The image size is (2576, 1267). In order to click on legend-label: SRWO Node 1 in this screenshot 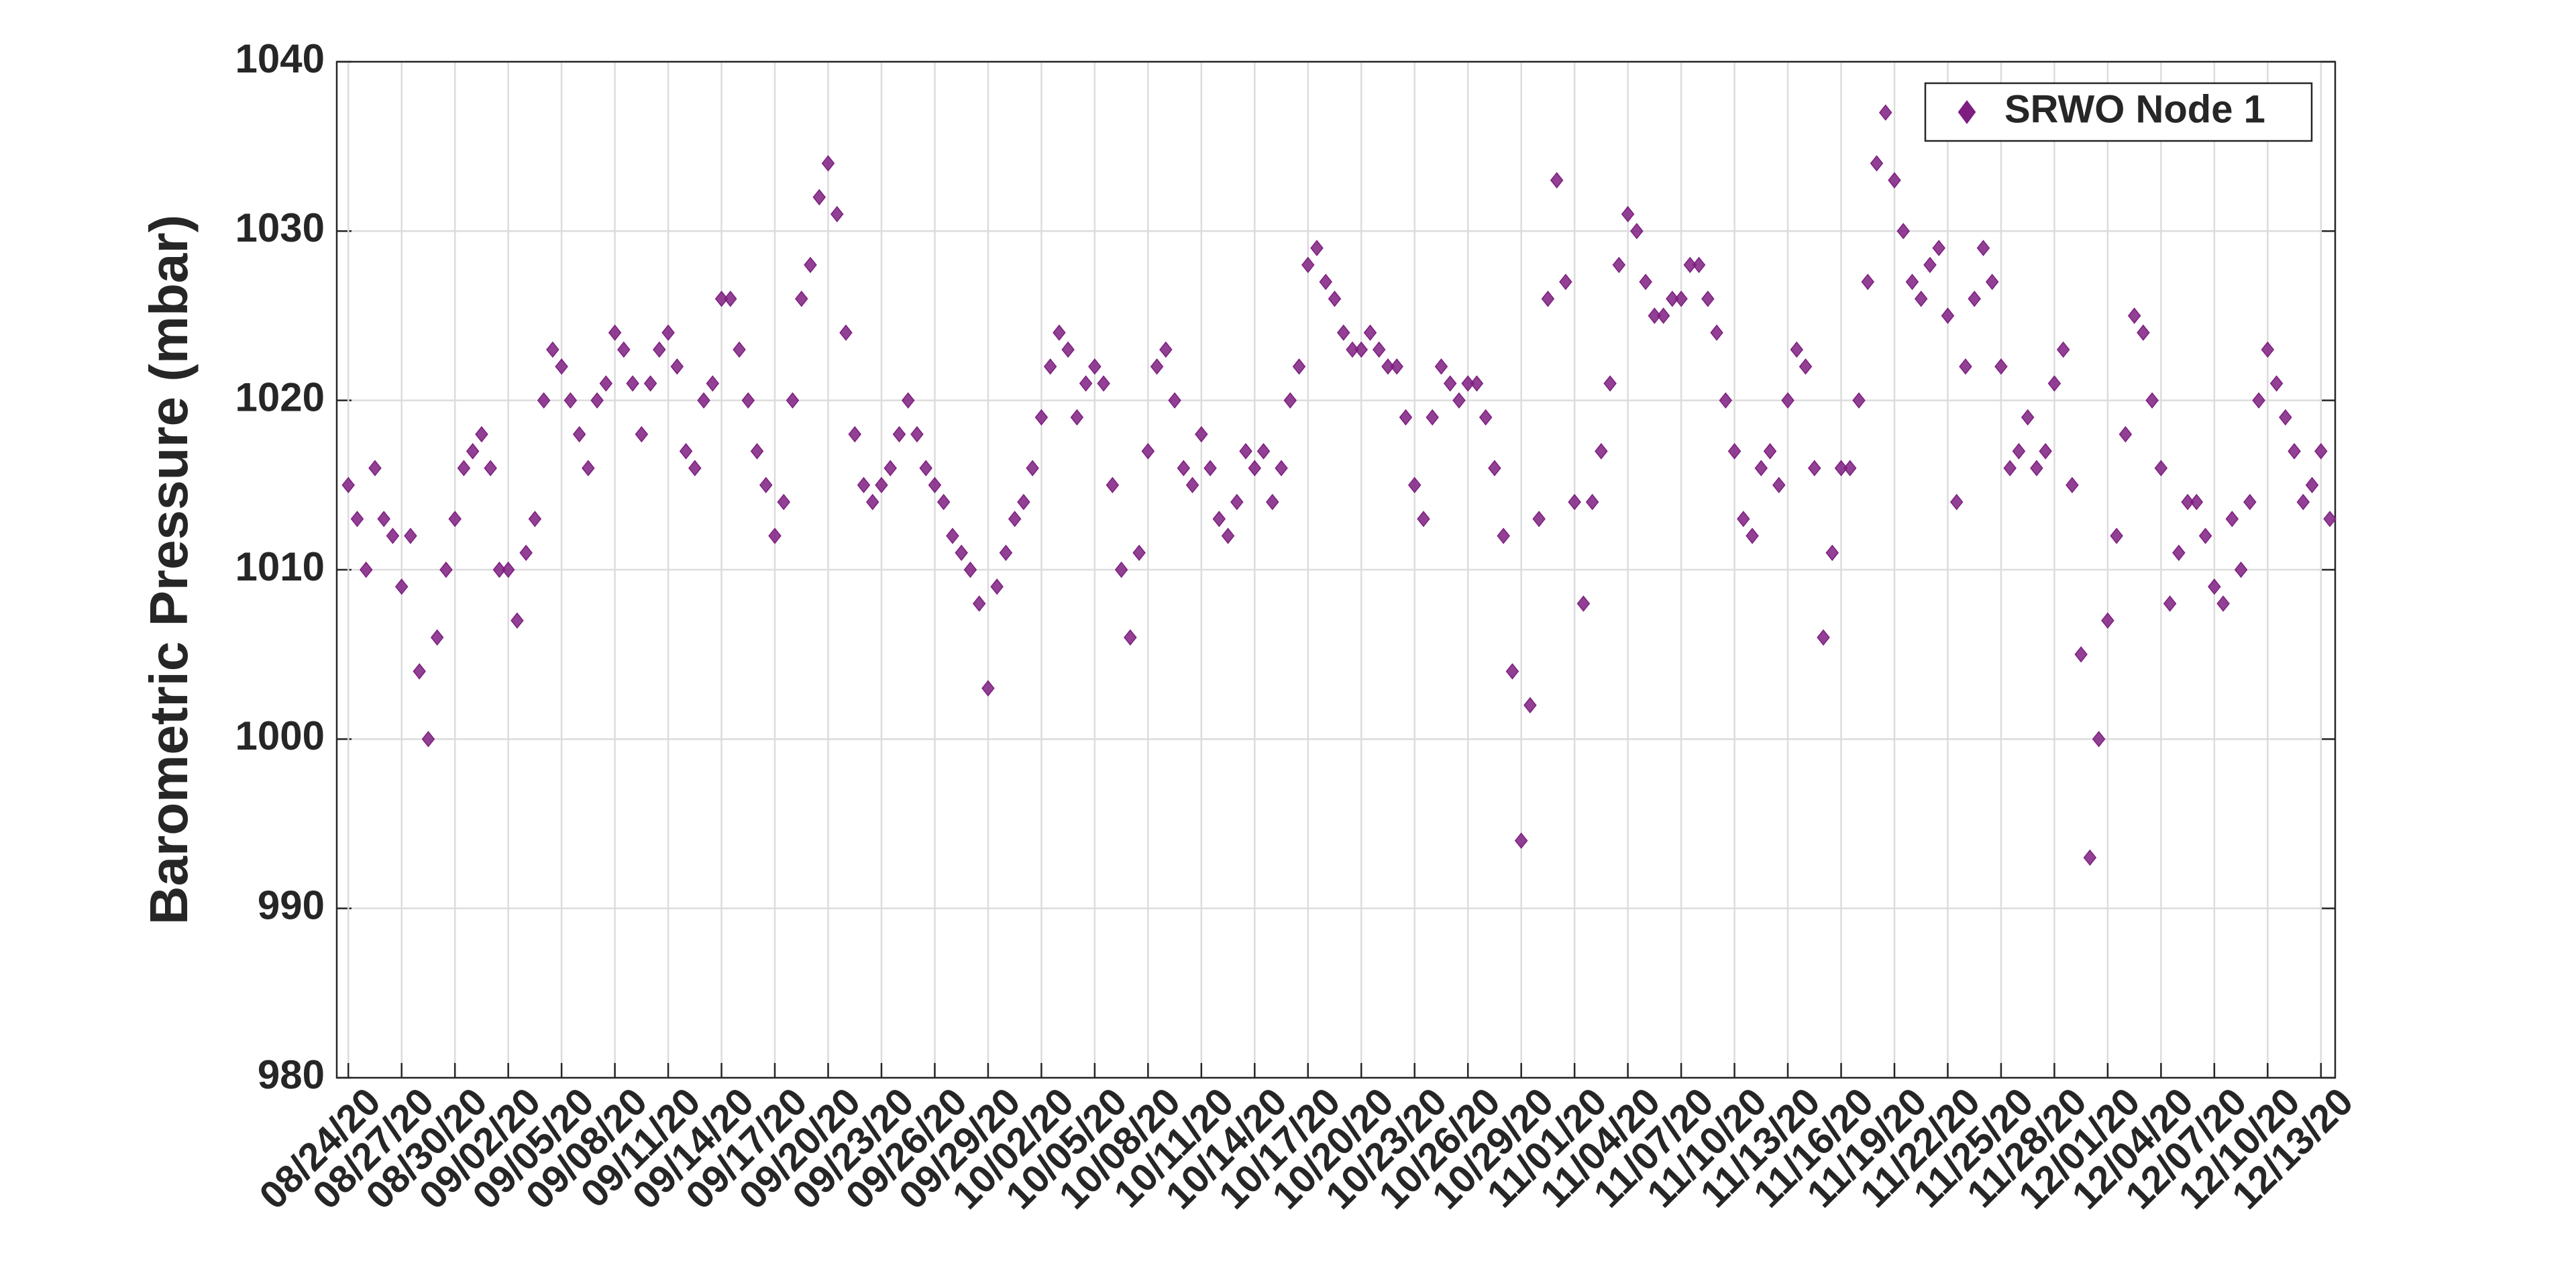, I will do `click(2134, 109)`.